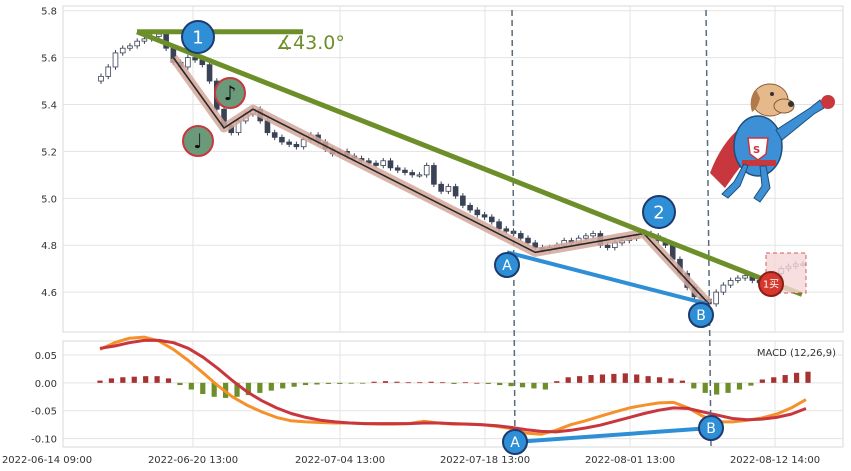  Describe the element at coordinates (796, 353) in the screenshot. I see `macd-label: MACD (12,26,9)` at that location.